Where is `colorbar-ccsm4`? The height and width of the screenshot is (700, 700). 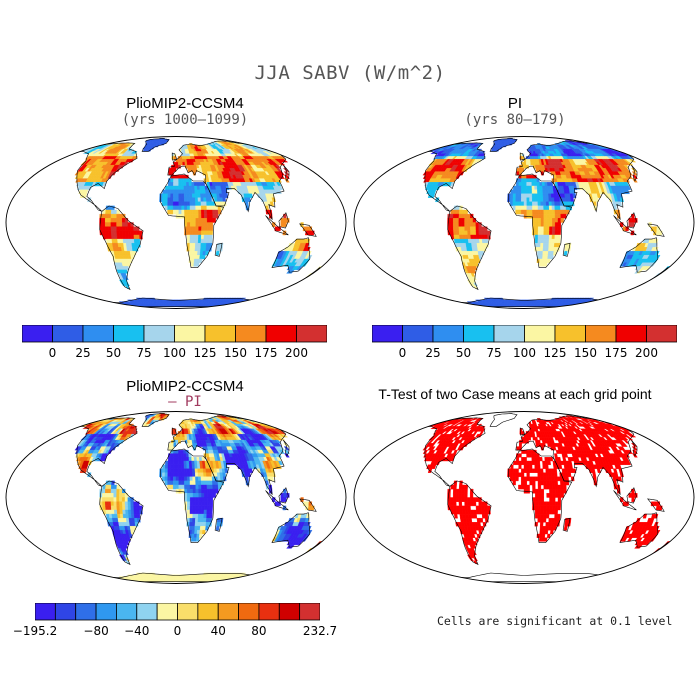 colorbar-ccsm4 is located at coordinates (174, 334).